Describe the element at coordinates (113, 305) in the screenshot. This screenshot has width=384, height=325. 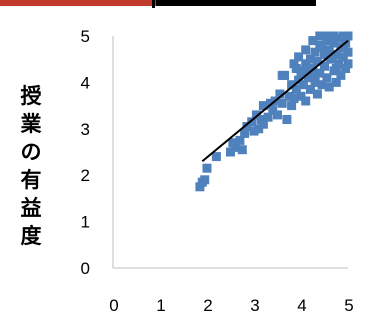
I see `x-tick-label: 0` at that location.